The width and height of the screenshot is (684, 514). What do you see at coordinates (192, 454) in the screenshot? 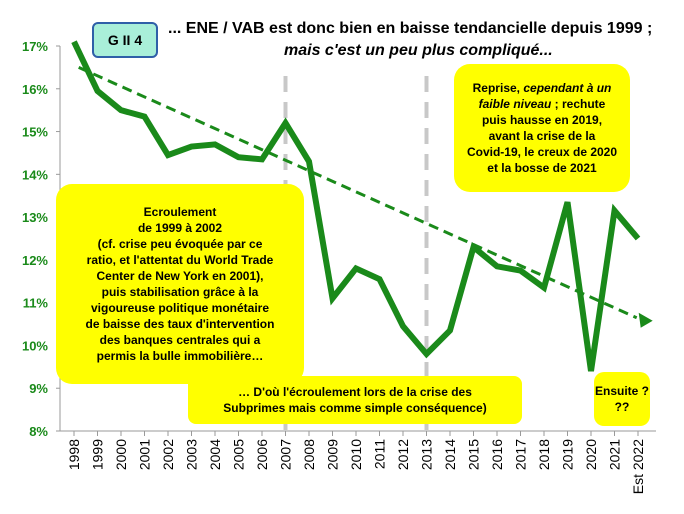
I see `x-tick-label: 2003` at bounding box center [192, 454].